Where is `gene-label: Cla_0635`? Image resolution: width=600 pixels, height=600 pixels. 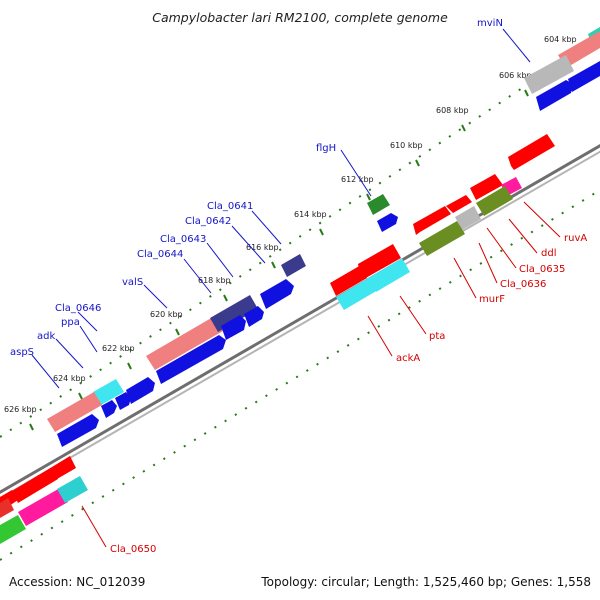 gene-label: Cla_0635 is located at coordinates (542, 269).